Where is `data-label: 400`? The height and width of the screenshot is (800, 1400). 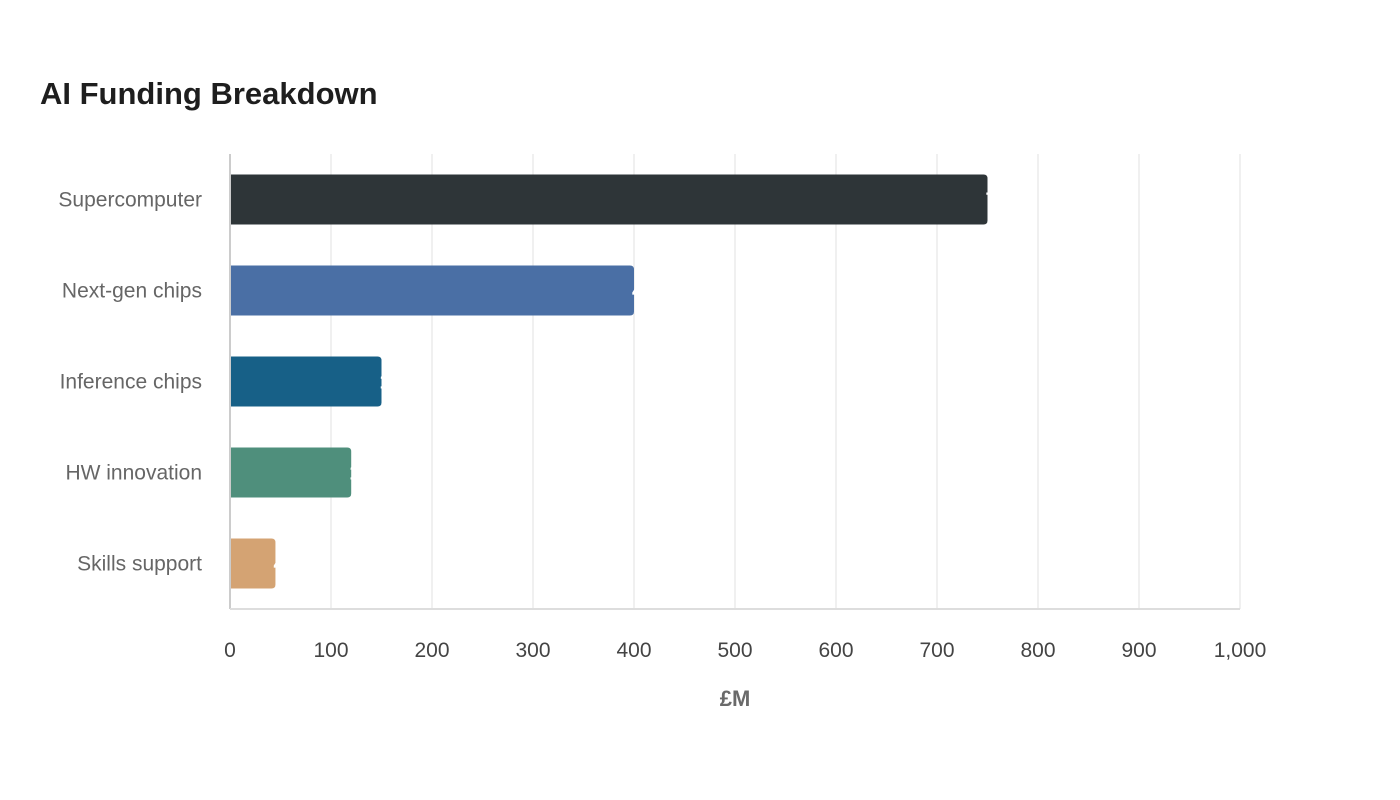
data-label: 400 is located at coordinates (648, 292).